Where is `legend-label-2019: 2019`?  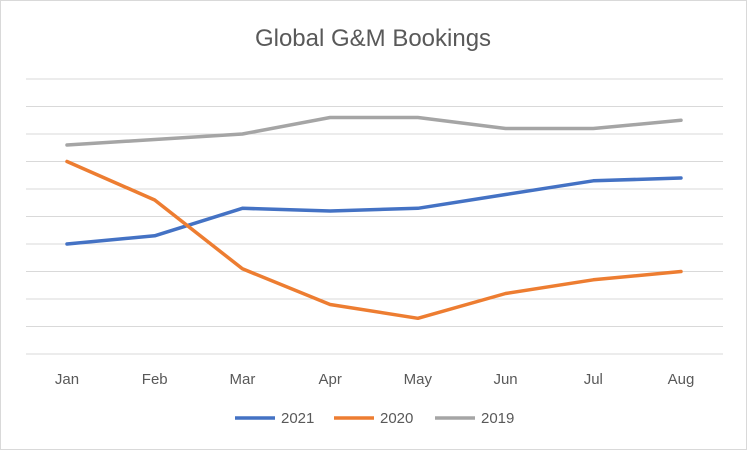
legend-label-2019: 2019 is located at coordinates (497, 418).